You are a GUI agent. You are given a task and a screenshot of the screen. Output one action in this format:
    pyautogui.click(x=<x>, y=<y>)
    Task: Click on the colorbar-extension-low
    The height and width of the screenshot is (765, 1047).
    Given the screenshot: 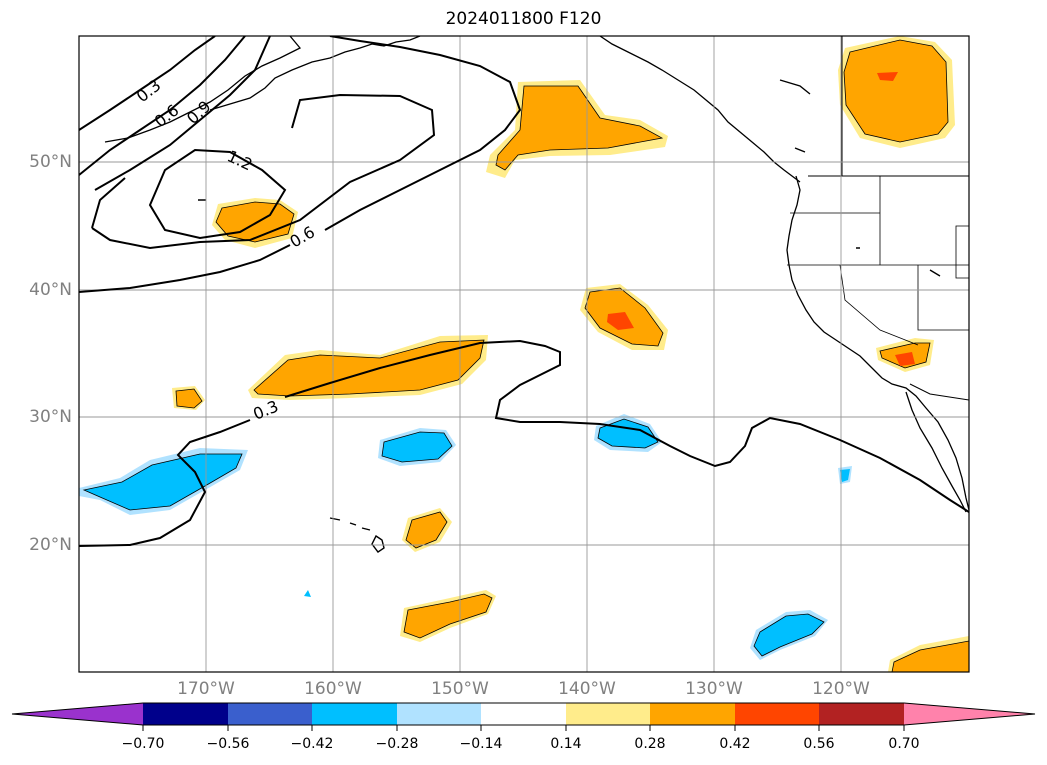 What is the action you would take?
    pyautogui.click(x=77, y=714)
    